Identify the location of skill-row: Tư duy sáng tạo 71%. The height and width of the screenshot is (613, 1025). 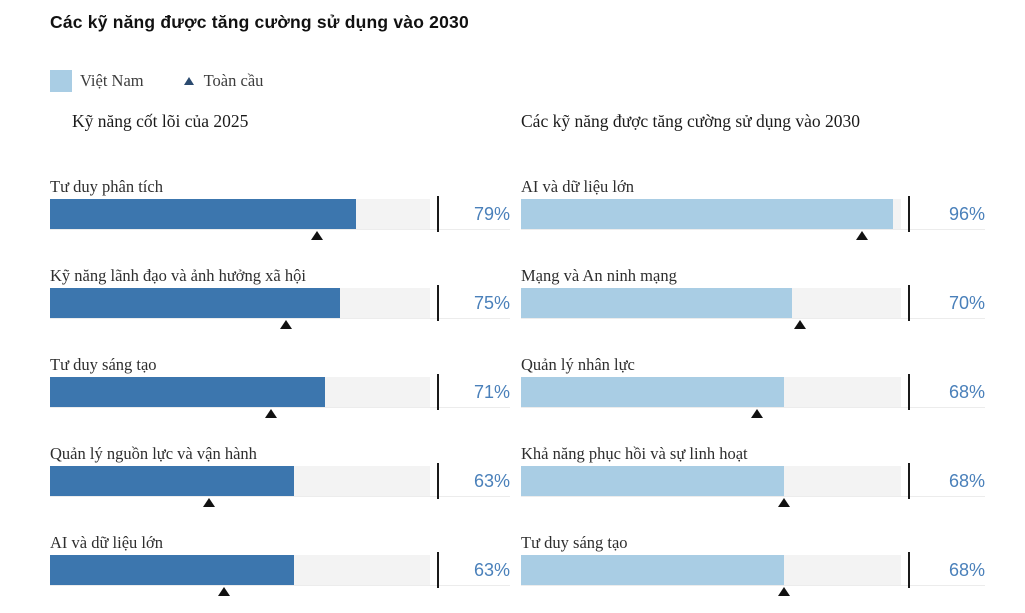
(280, 386).